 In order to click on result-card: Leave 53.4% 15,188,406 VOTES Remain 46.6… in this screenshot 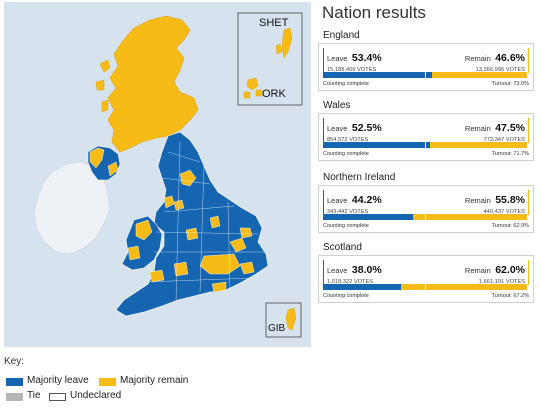, I will do `click(426, 67)`.